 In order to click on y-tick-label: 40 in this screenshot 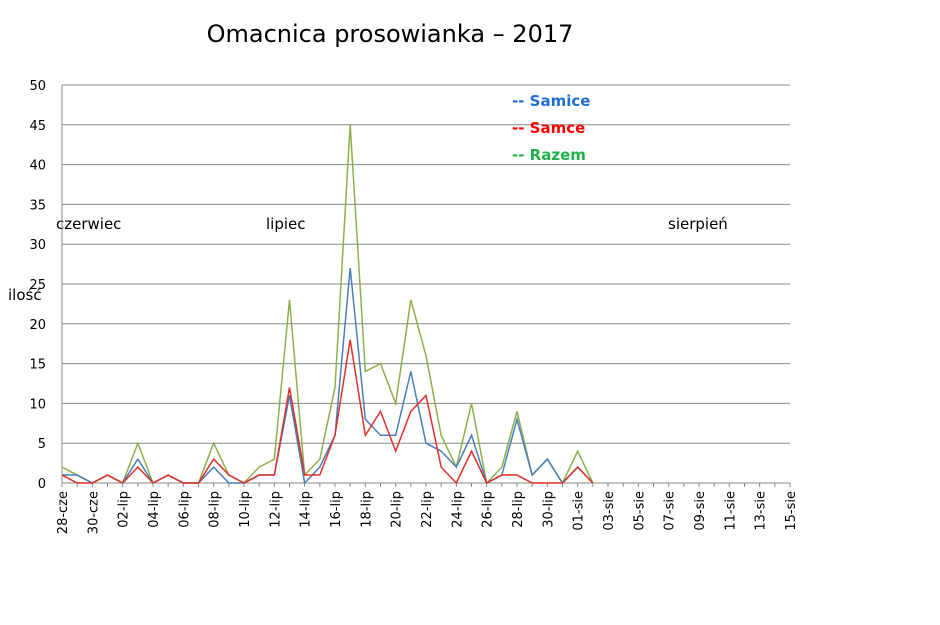, I will do `click(37, 166)`.